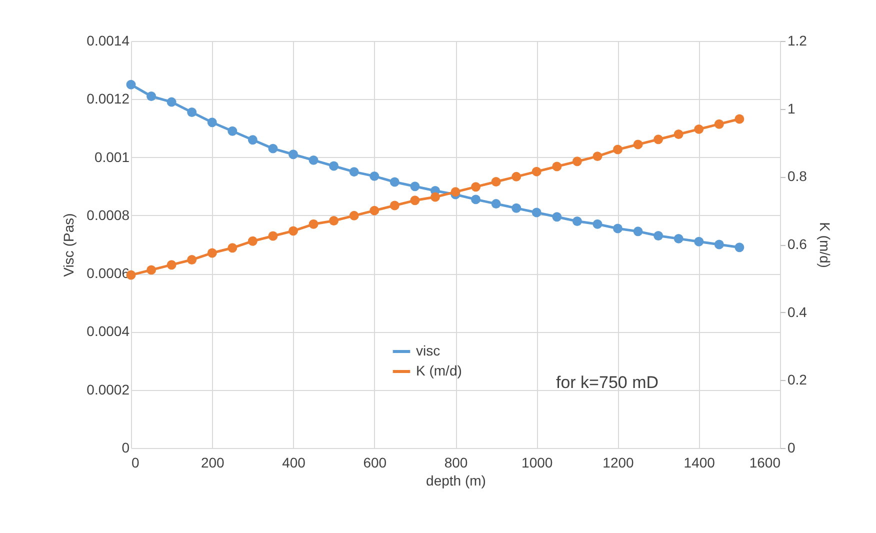 This screenshot has height=533, width=876. I want to click on legend-label: K (m/d), so click(439, 370).